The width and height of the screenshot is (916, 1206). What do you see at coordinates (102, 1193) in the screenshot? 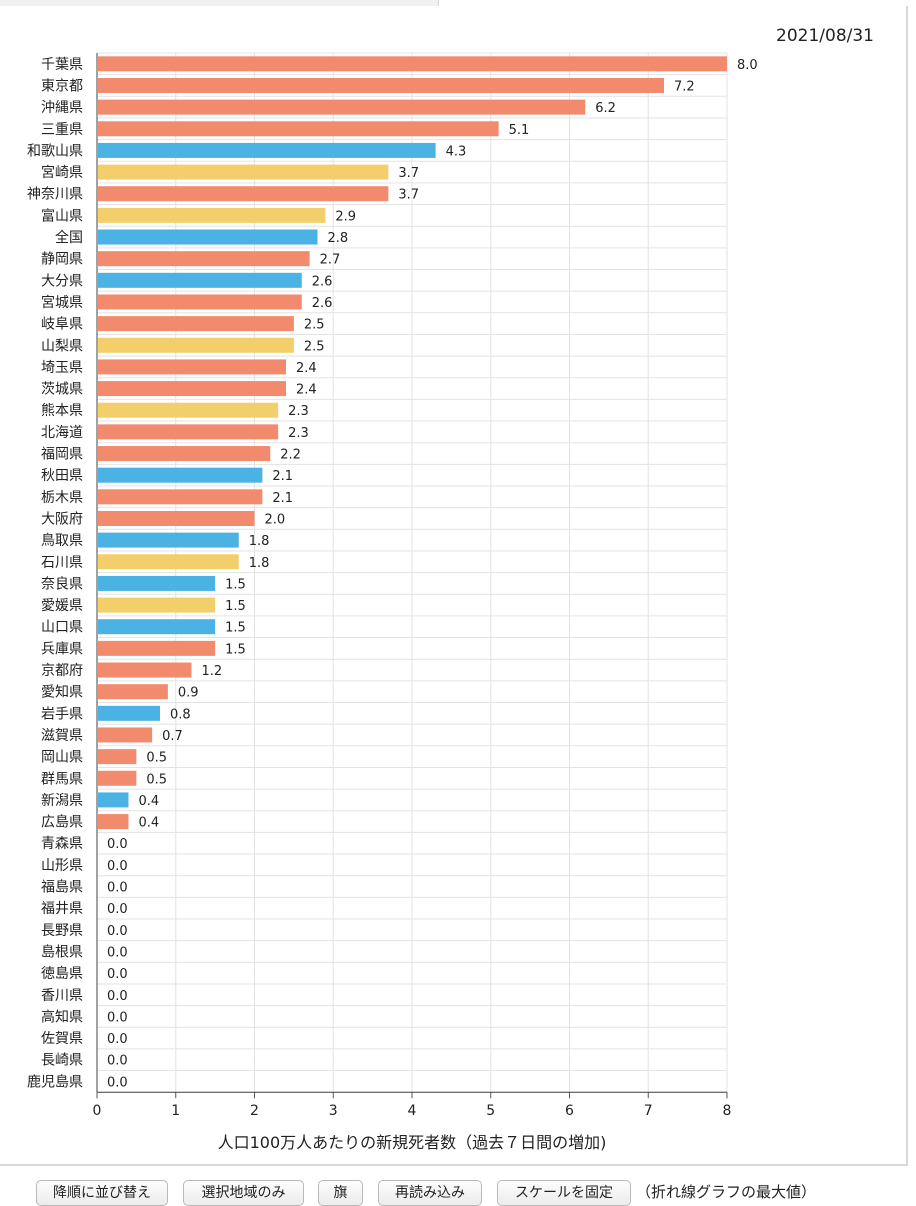
I see `sort-desc-button: 降順に並び替え` at bounding box center [102, 1193].